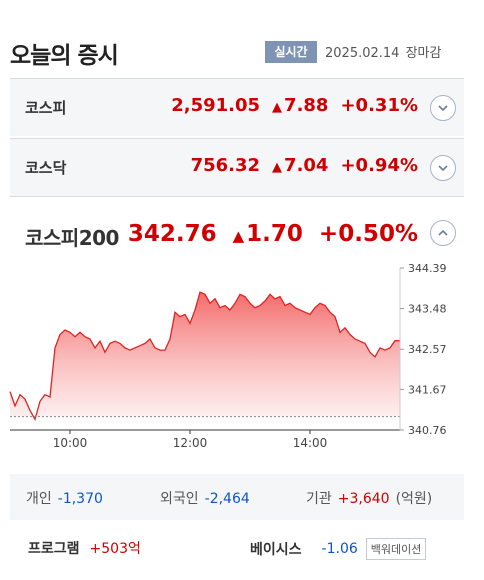 The height and width of the screenshot is (580, 484). What do you see at coordinates (84, 548) in the screenshot?
I see `program-trading: 프로그램 +503억` at bounding box center [84, 548].